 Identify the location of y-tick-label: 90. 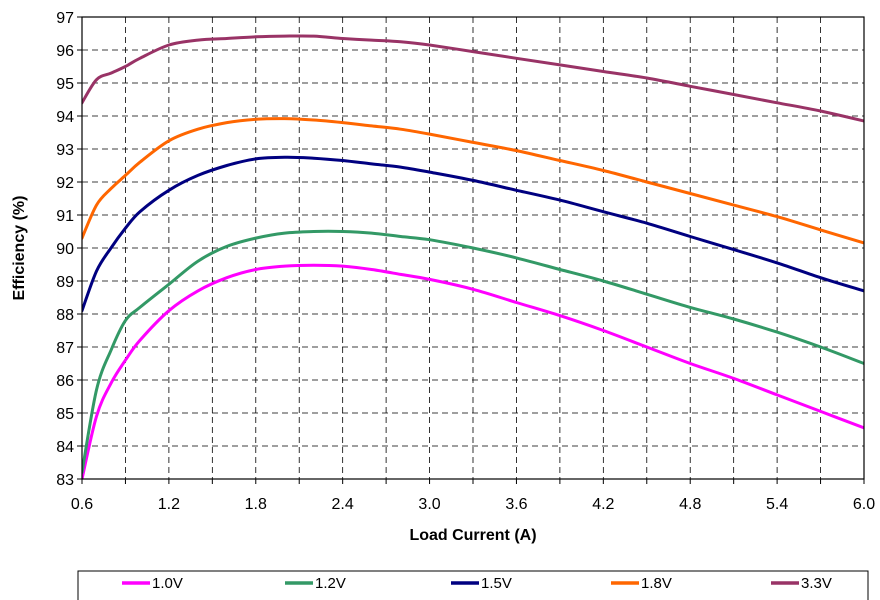
(65, 249).